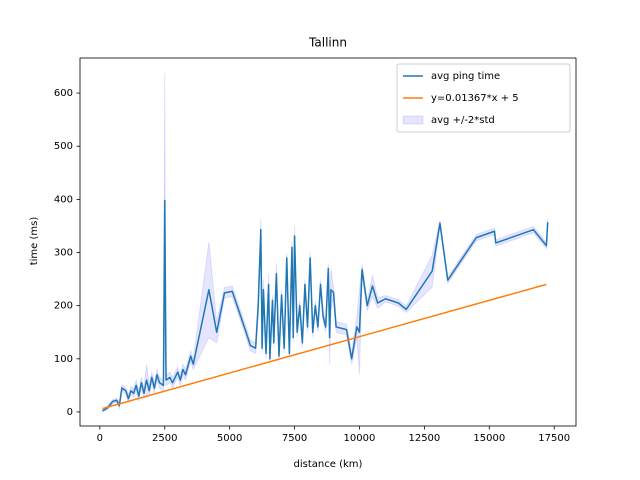 The width and height of the screenshot is (640, 480). I want to click on y-tick-label: 300, so click(63, 253).